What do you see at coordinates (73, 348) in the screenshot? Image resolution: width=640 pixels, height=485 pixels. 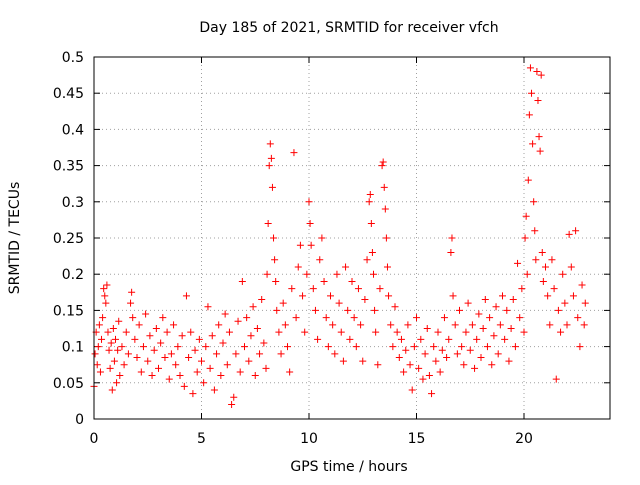 I see `y-tick-label: 0.1` at bounding box center [73, 348].